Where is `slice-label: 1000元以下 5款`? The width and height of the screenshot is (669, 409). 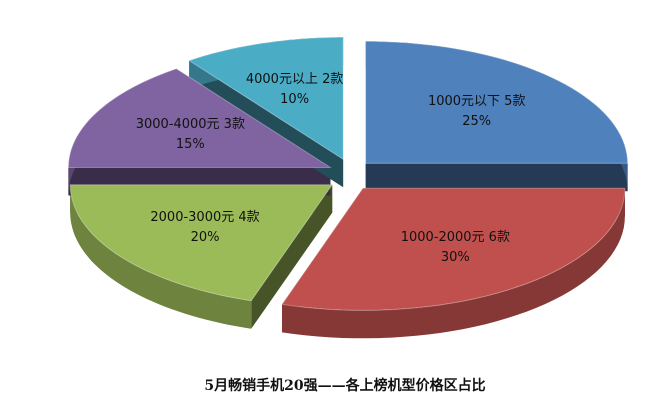
slice-label: 1000元以下 5款 is located at coordinates (477, 101).